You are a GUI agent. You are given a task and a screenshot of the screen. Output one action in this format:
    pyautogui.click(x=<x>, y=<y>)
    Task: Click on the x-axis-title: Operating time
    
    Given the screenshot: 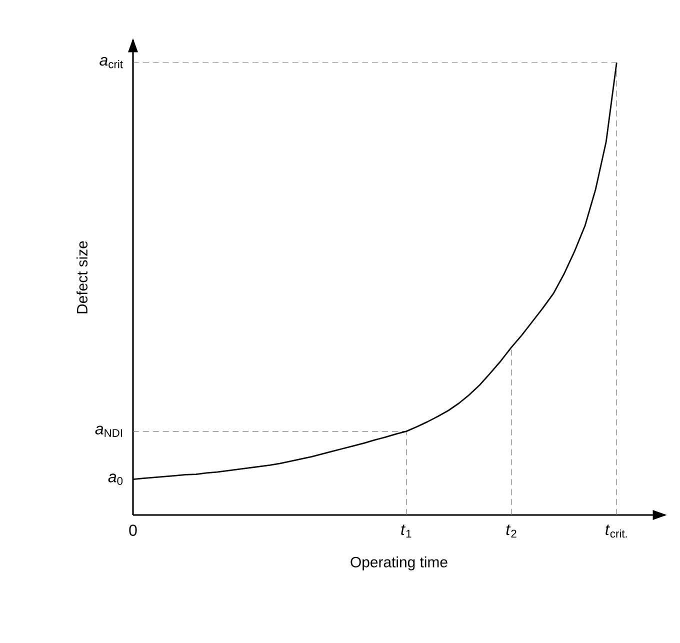 What is the action you would take?
    pyautogui.click(x=399, y=563)
    